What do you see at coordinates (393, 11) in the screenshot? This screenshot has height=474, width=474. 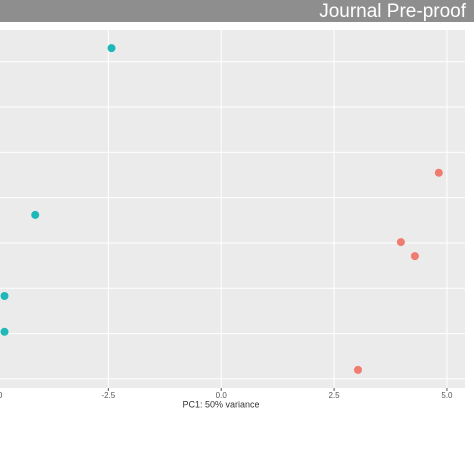 I see `header-title: Journal Pre-proof` at bounding box center [393, 11].